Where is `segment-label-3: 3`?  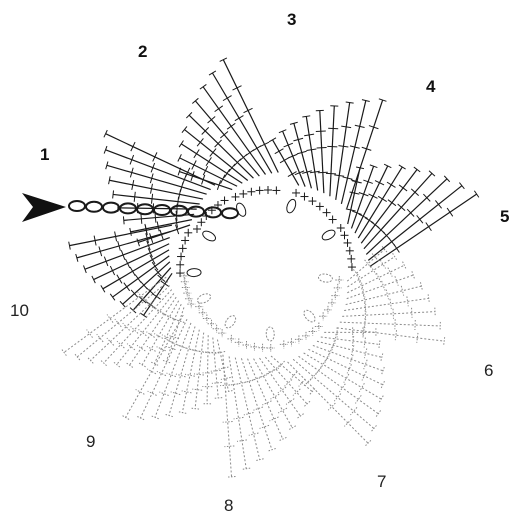 segment-label-3: 3 is located at coordinates (291, 19).